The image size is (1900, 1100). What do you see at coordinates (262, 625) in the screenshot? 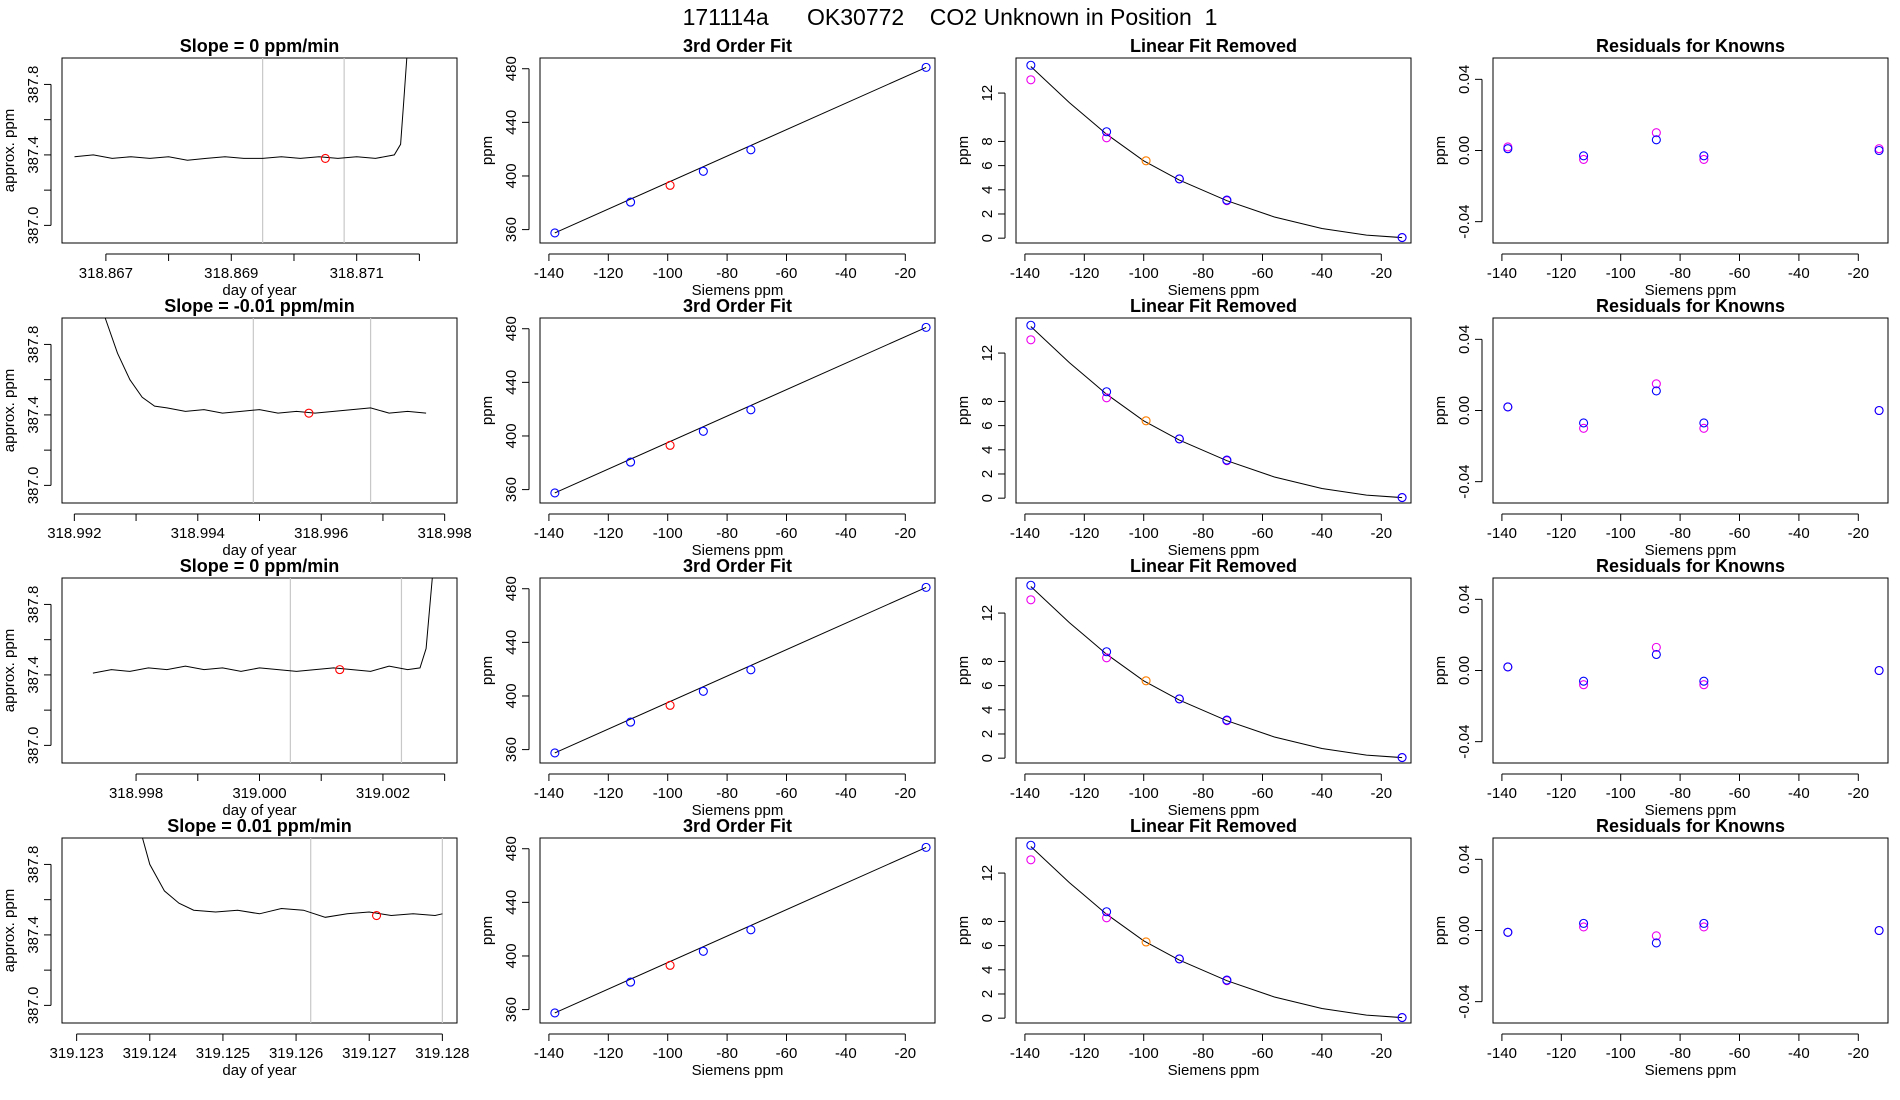
I see `trace-line` at bounding box center [262, 625].